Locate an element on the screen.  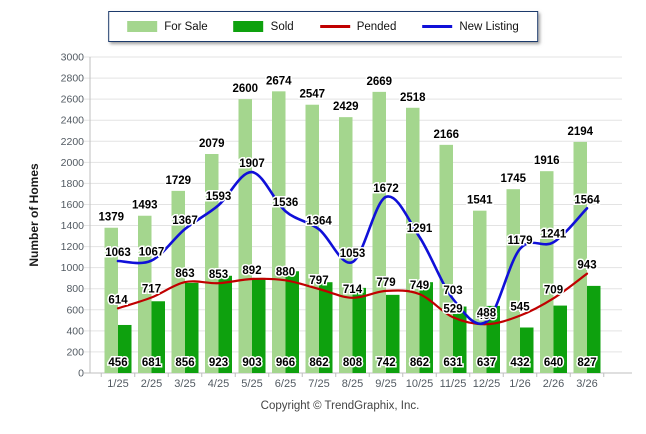
for-sale-label: 2547 is located at coordinates (312, 95).